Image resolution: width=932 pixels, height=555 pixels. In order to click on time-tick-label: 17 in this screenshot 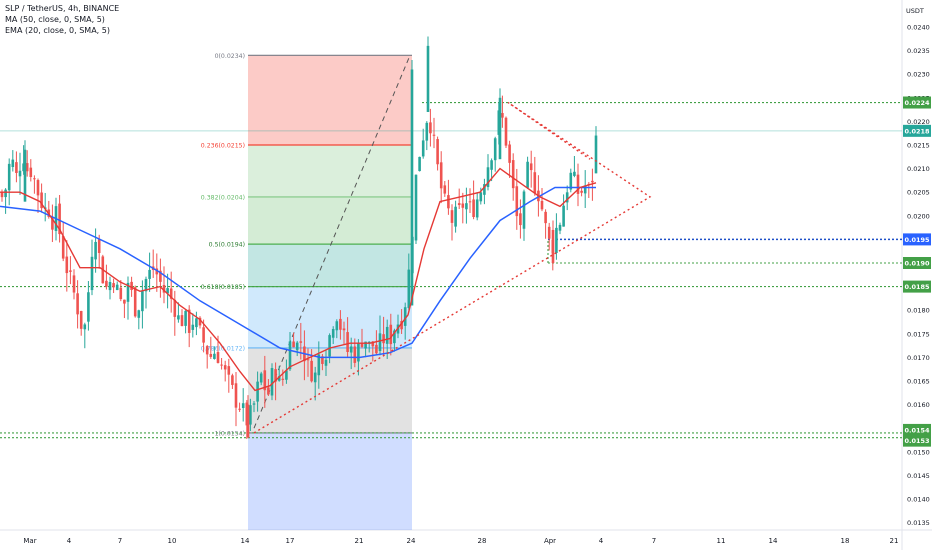, I will do `click(290, 541)`.